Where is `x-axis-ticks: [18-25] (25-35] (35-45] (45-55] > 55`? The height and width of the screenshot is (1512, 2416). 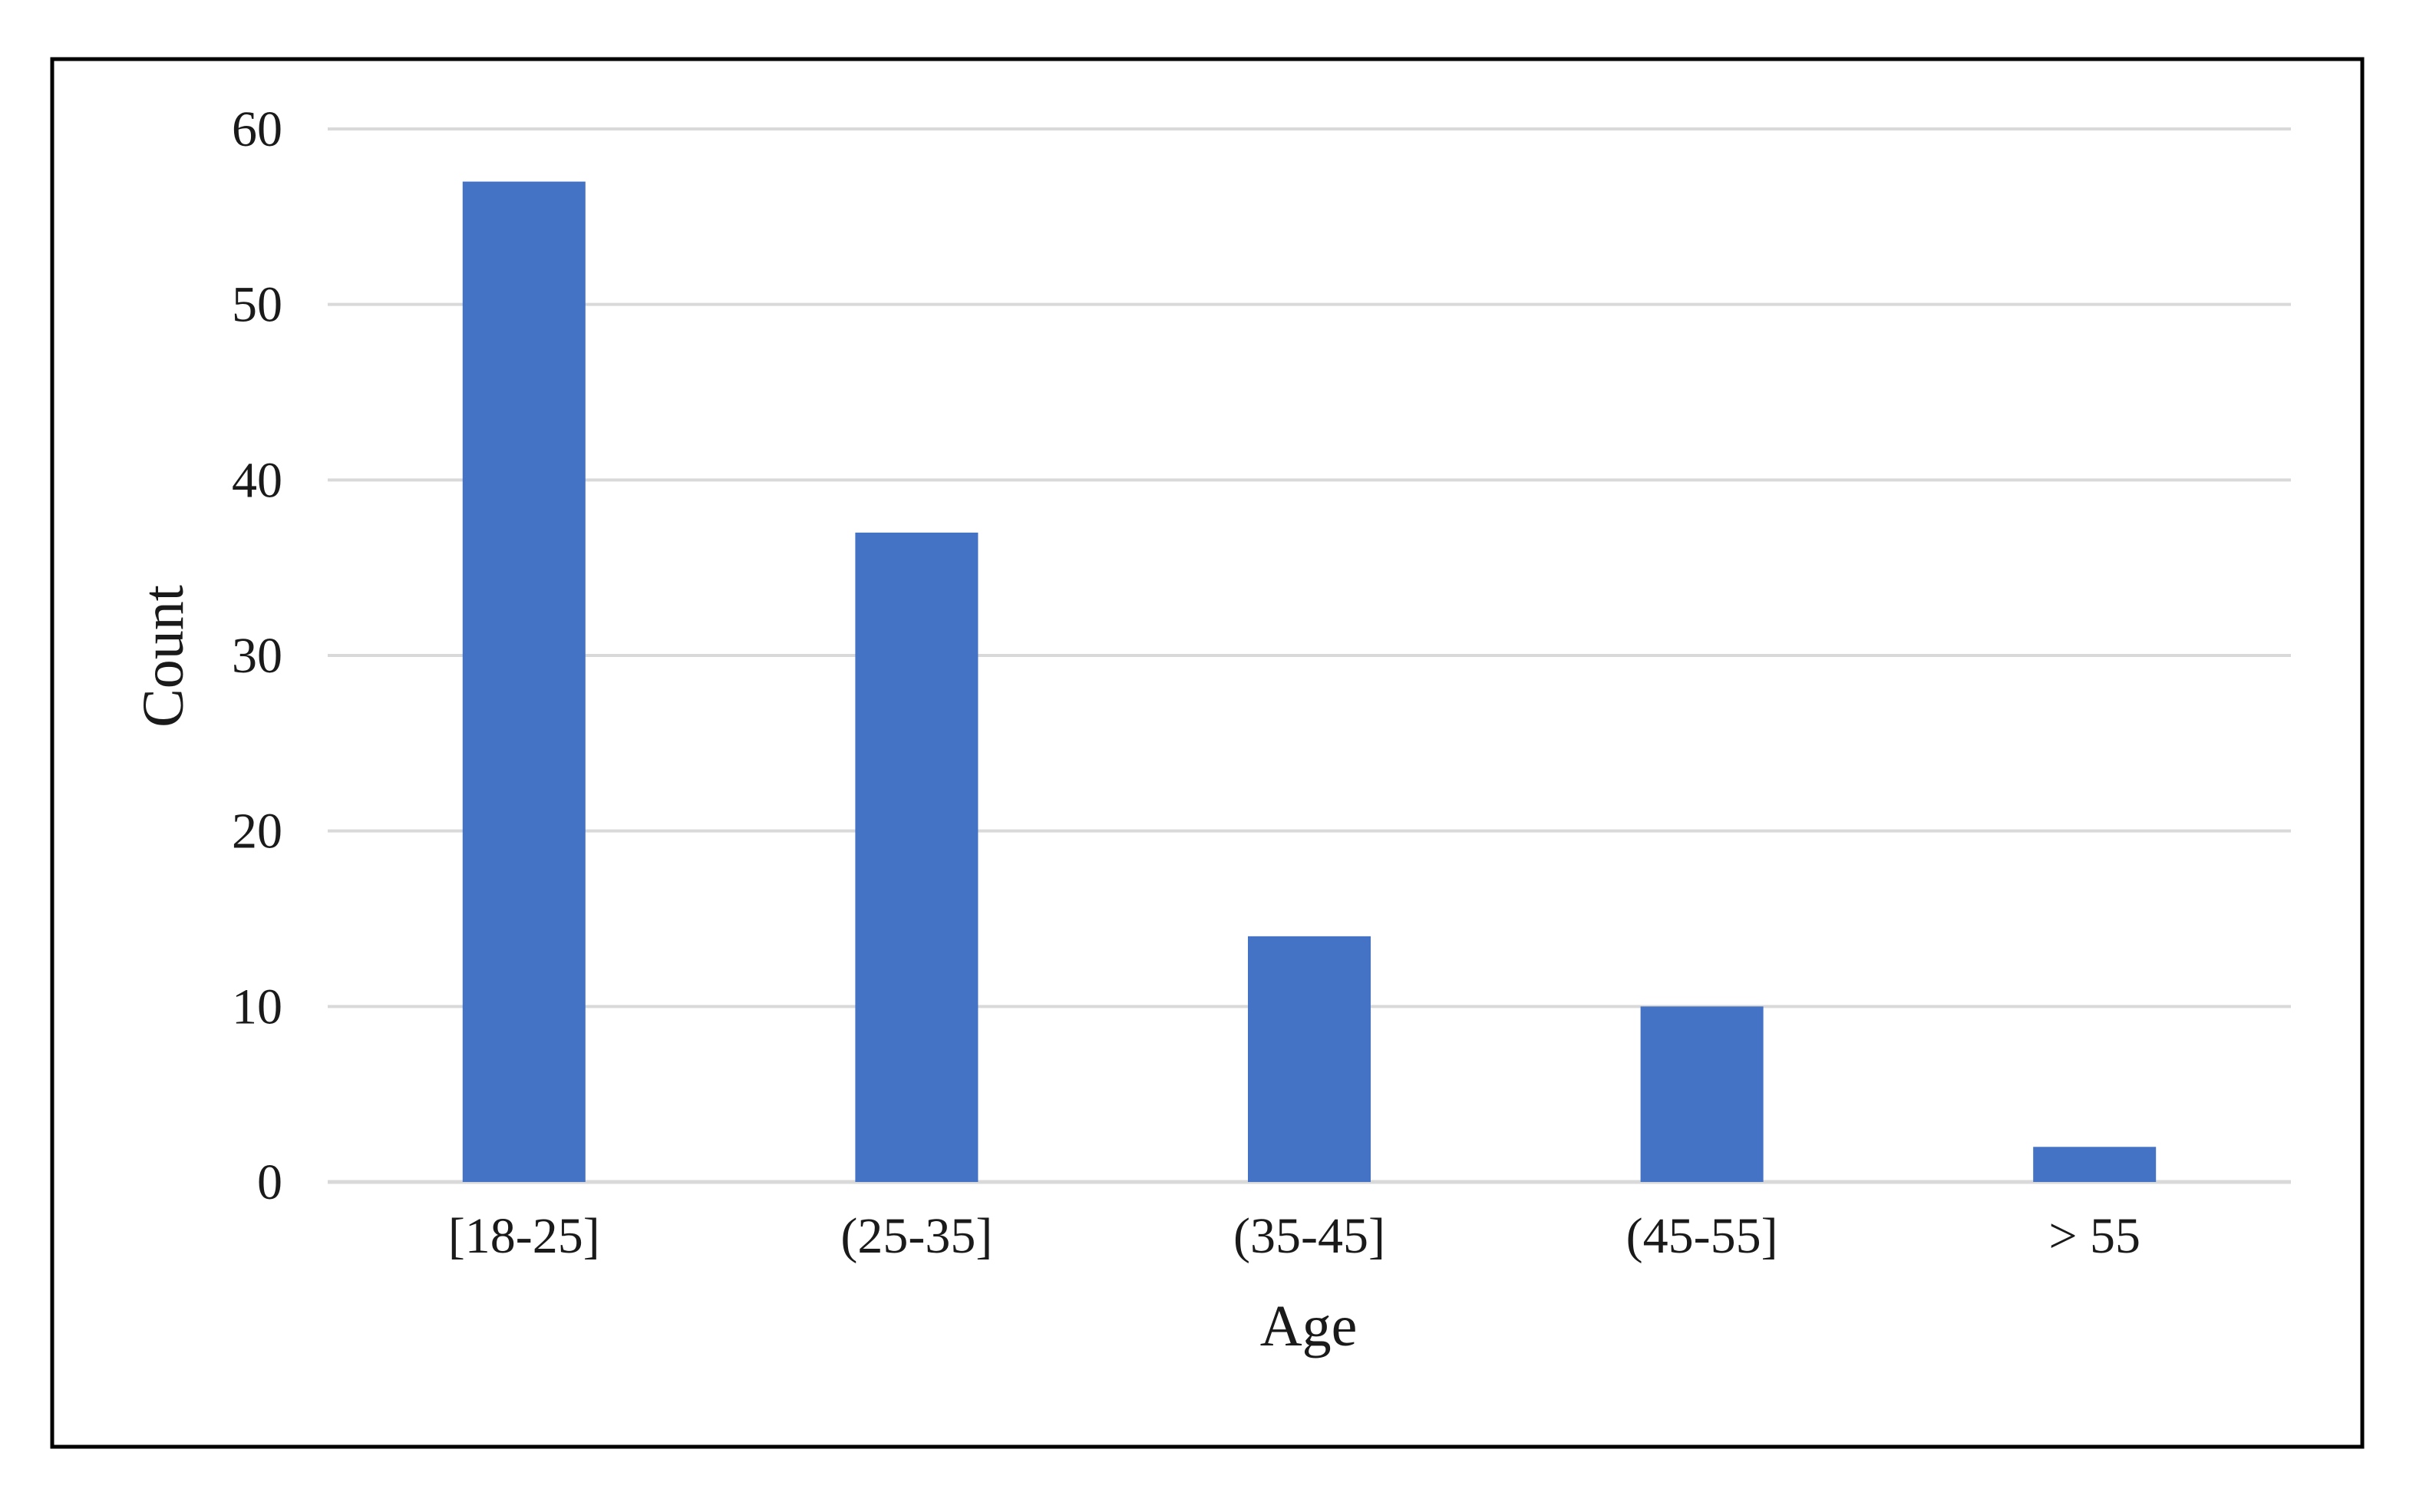
x-axis-ticks: [18-25] (25-35] (35-45] (45-55] > 55 is located at coordinates (1294, 1236).